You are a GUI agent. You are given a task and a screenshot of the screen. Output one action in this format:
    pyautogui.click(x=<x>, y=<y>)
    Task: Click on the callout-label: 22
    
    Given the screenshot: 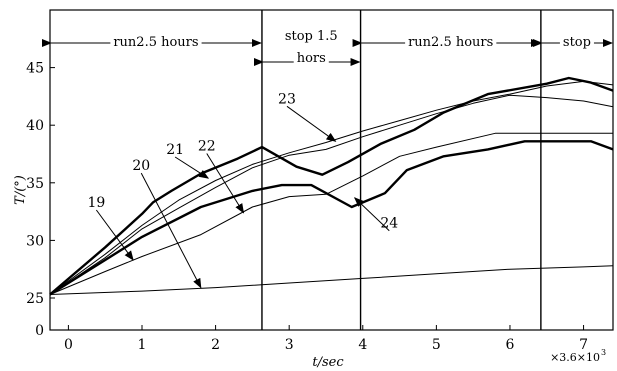 What is the action you would take?
    pyautogui.click(x=207, y=147)
    